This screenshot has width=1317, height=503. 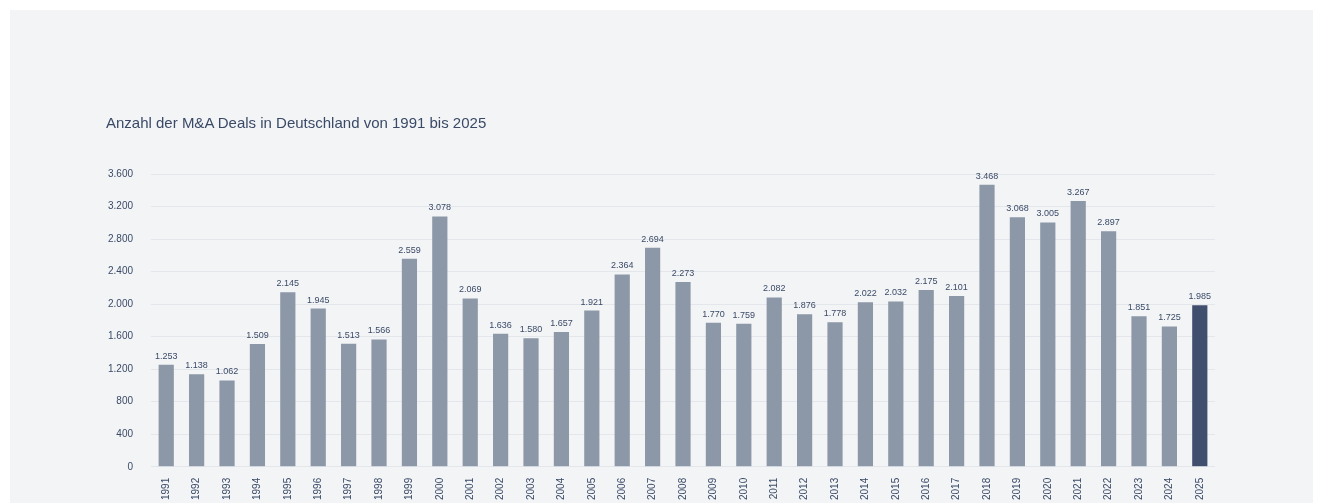 I want to click on data-label: 1.636, so click(x=500, y=324).